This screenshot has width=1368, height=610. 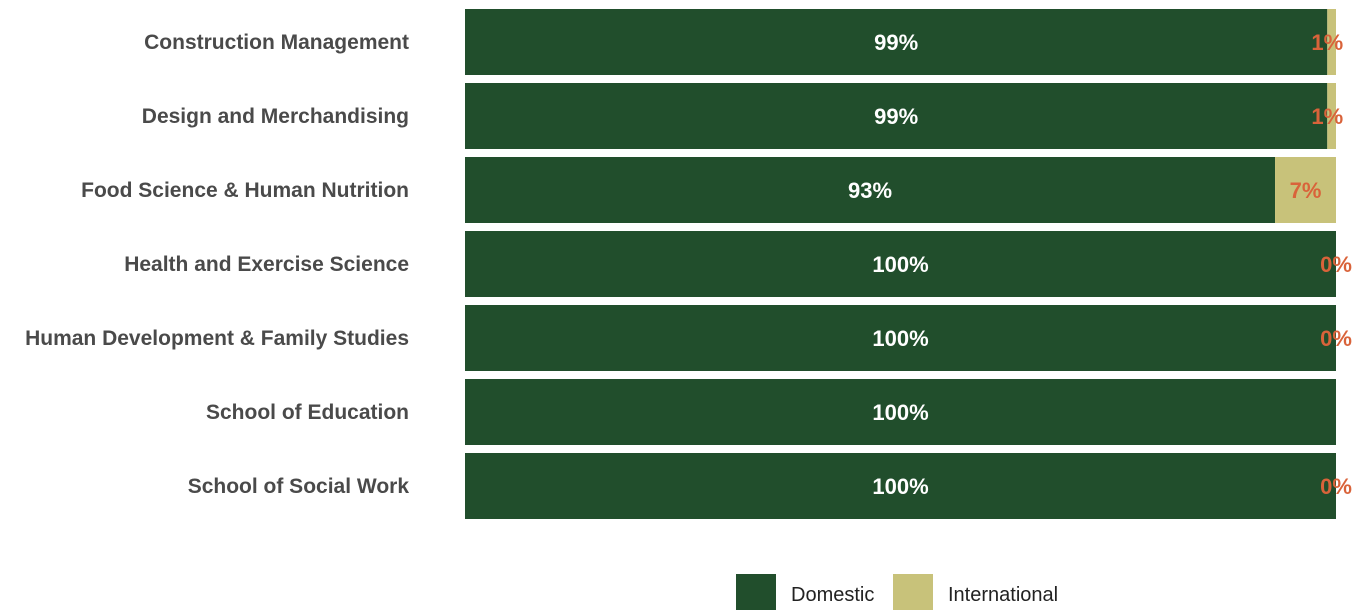 I want to click on legend: Domestic International, so click(x=897, y=592).